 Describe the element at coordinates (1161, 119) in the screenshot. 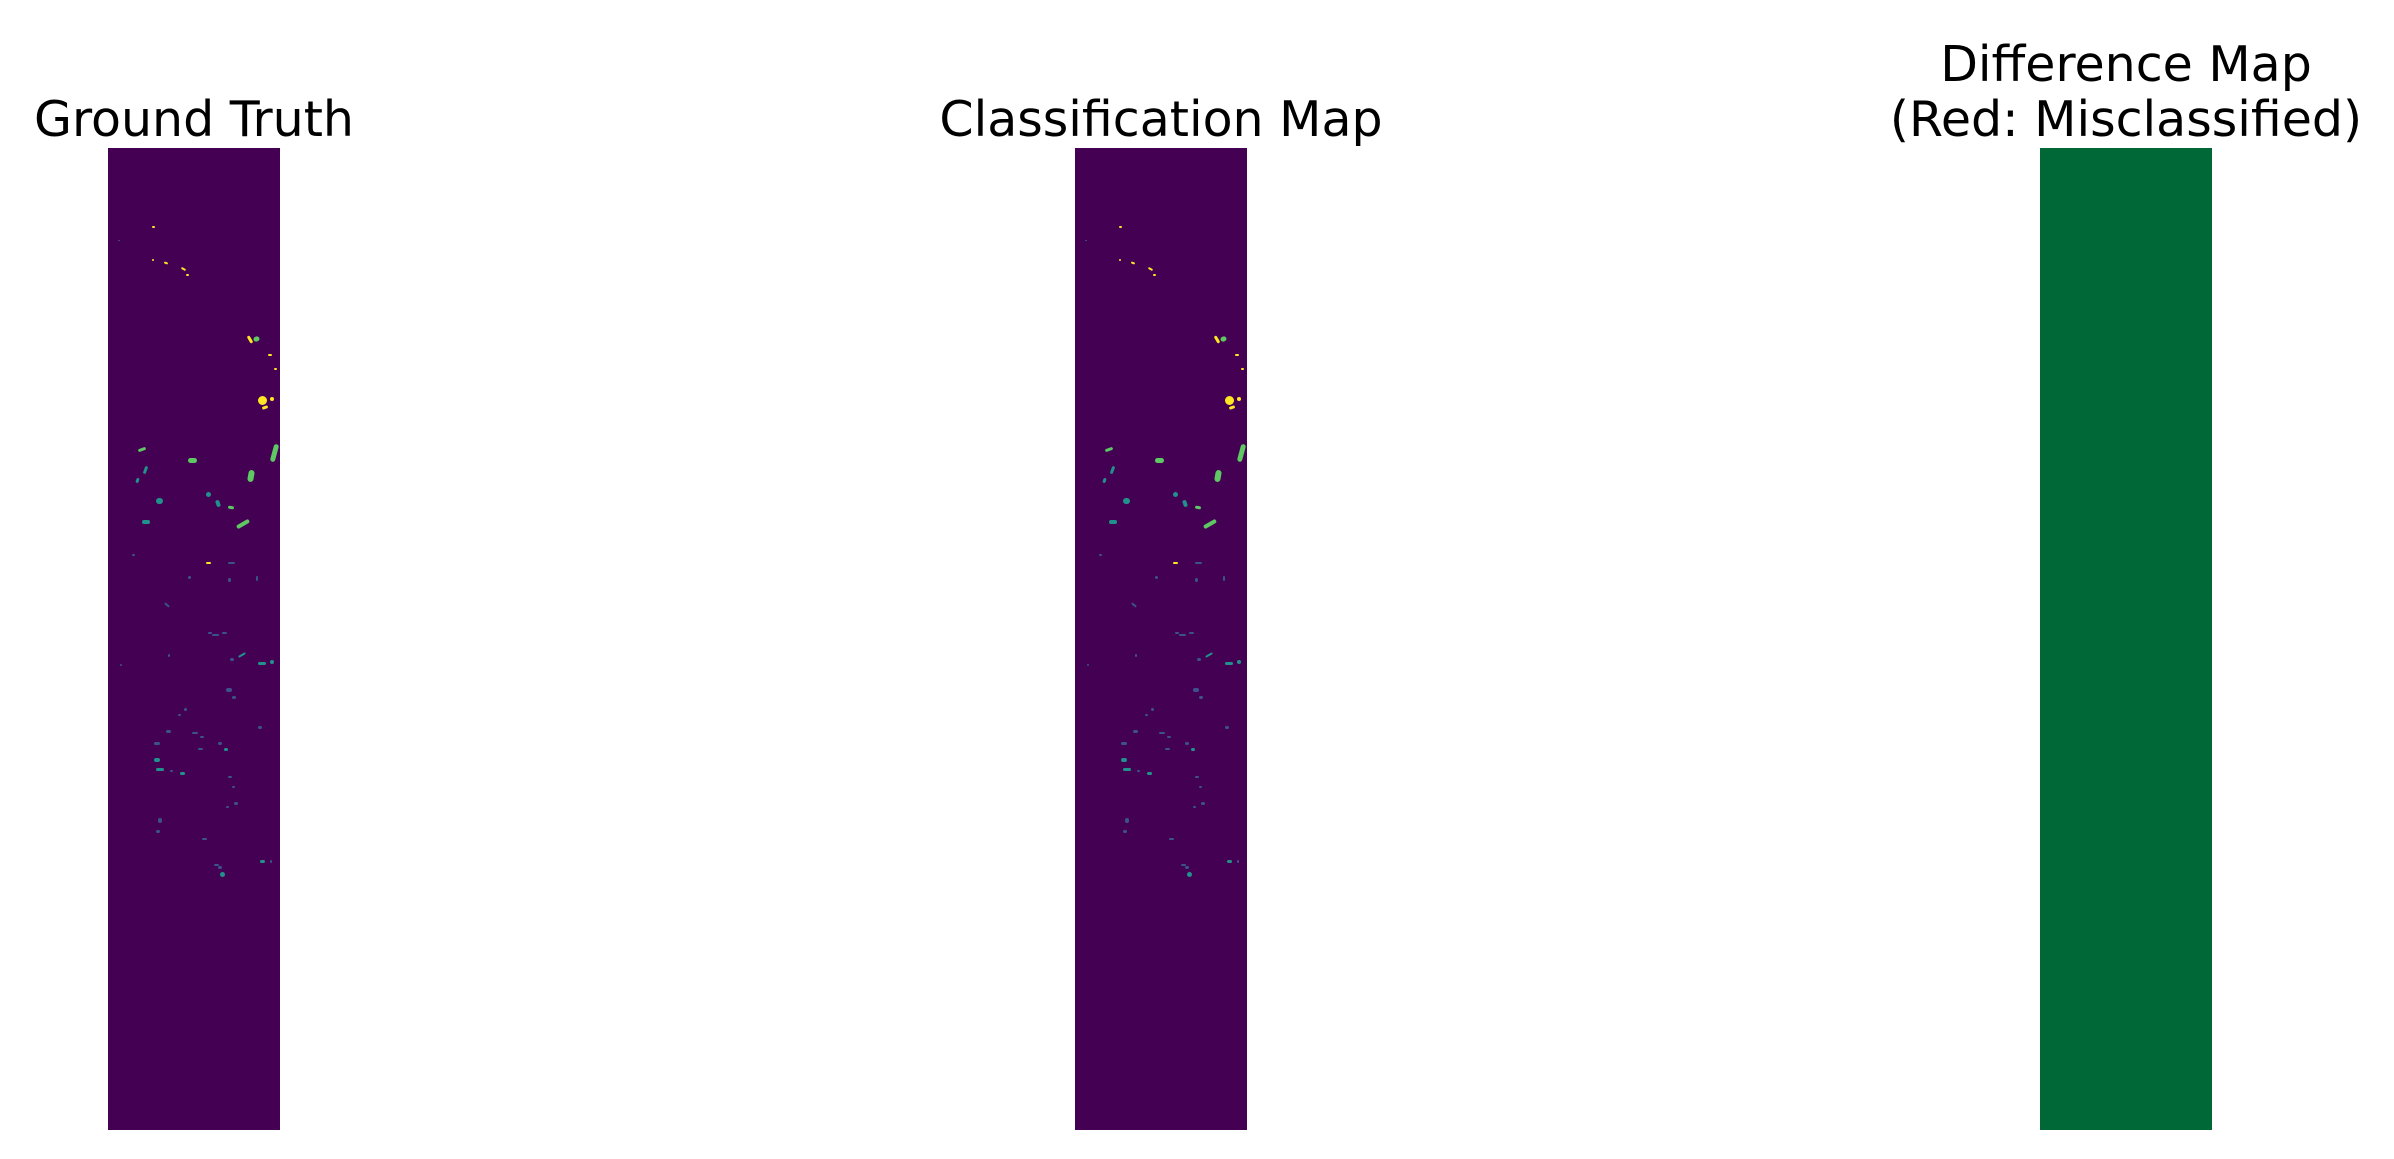

I see `classification-map-title: Classification Map` at that location.